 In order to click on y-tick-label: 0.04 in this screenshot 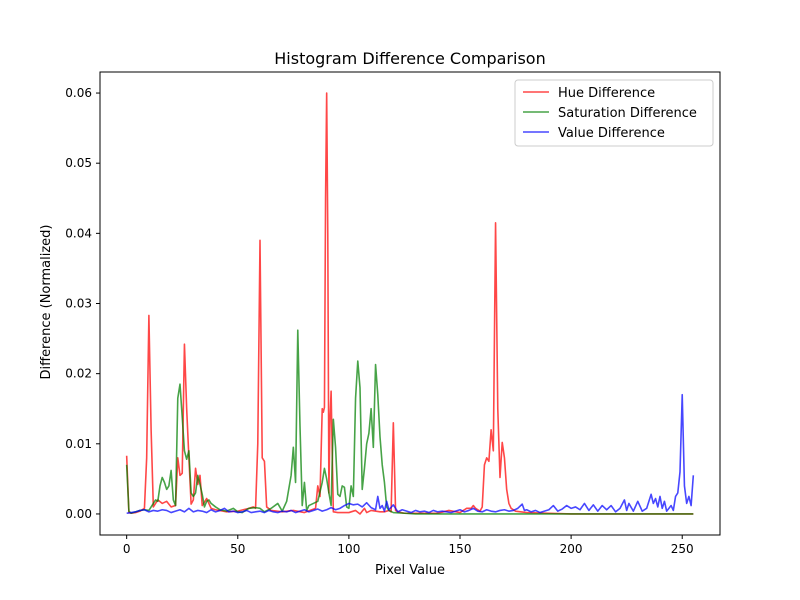, I will do `click(78, 233)`.